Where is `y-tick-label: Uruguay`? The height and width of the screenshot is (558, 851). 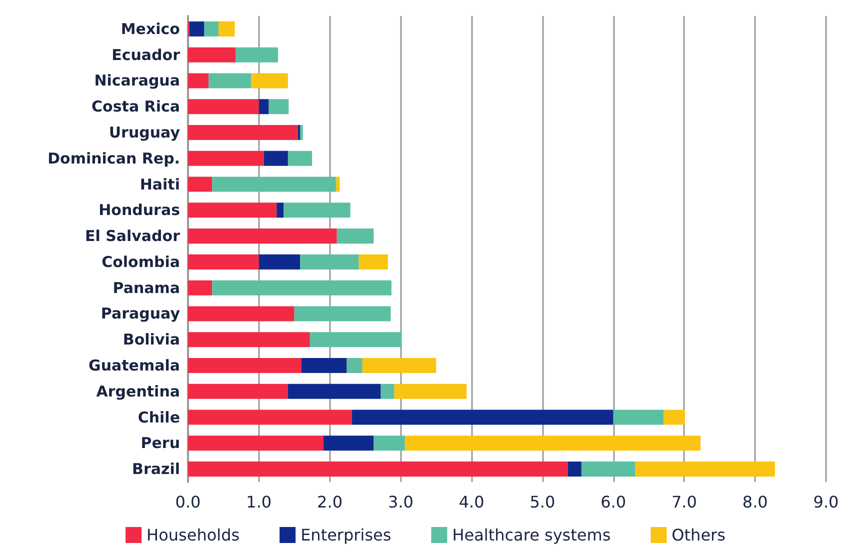 y-tick-label: Uruguay is located at coordinates (144, 133).